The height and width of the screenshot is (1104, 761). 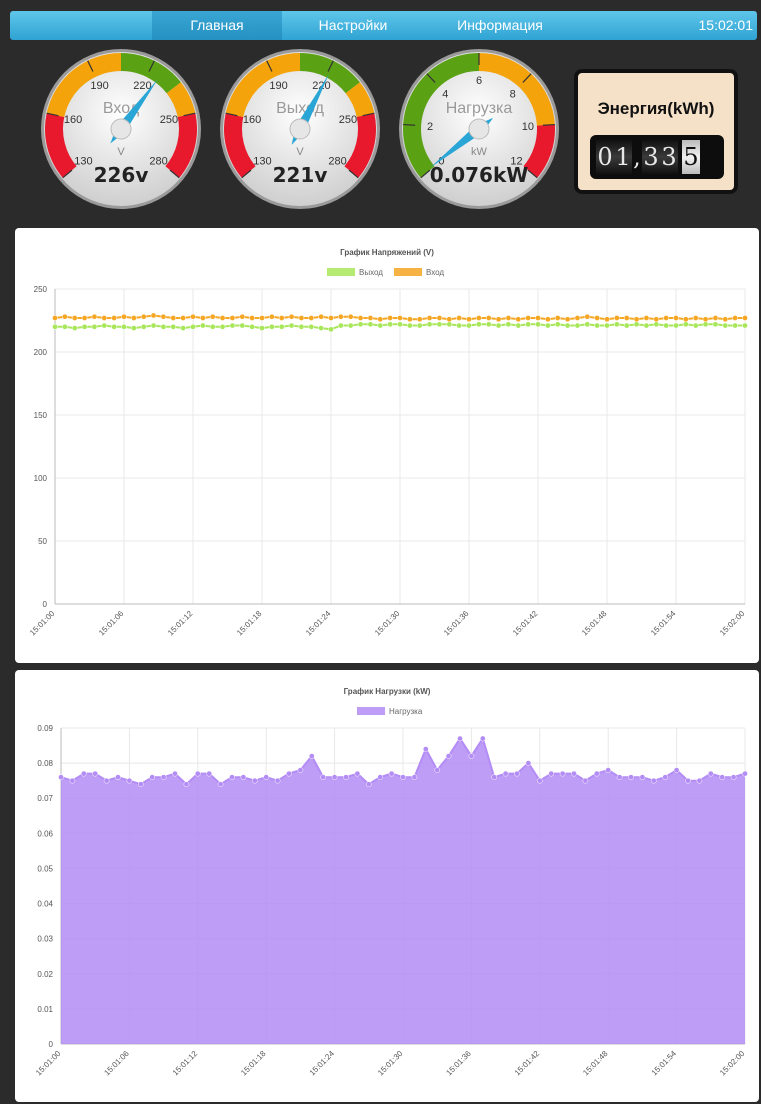 What do you see at coordinates (479, 108) in the screenshot?
I see `gauge-label: Нагрузка` at bounding box center [479, 108].